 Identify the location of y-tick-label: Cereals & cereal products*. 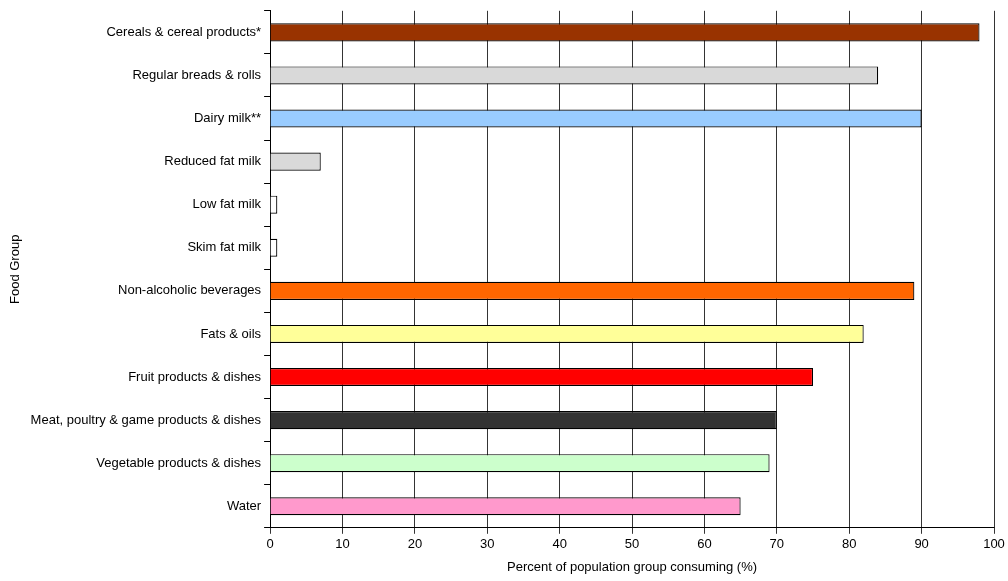
(184, 31).